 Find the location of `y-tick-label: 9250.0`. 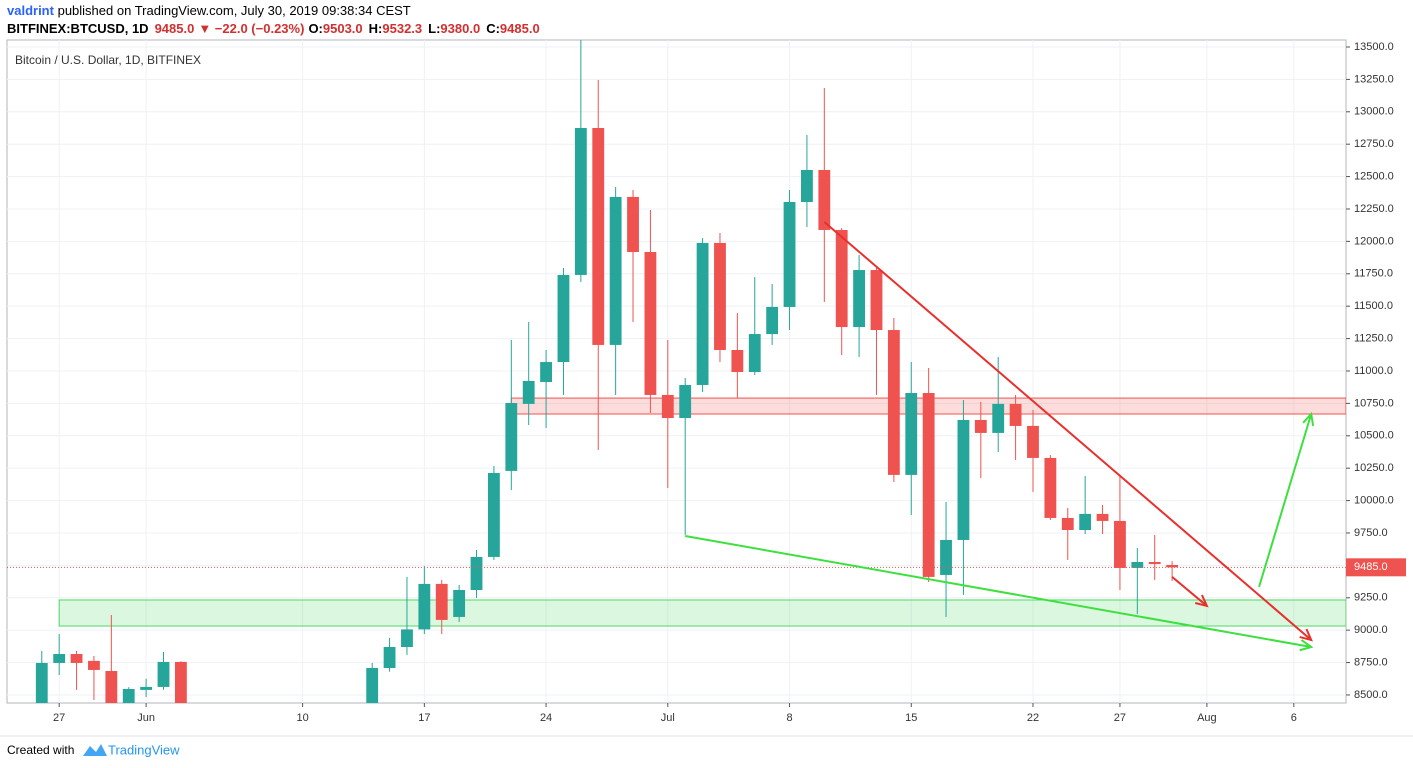

y-tick-label: 9250.0 is located at coordinates (1371, 598).